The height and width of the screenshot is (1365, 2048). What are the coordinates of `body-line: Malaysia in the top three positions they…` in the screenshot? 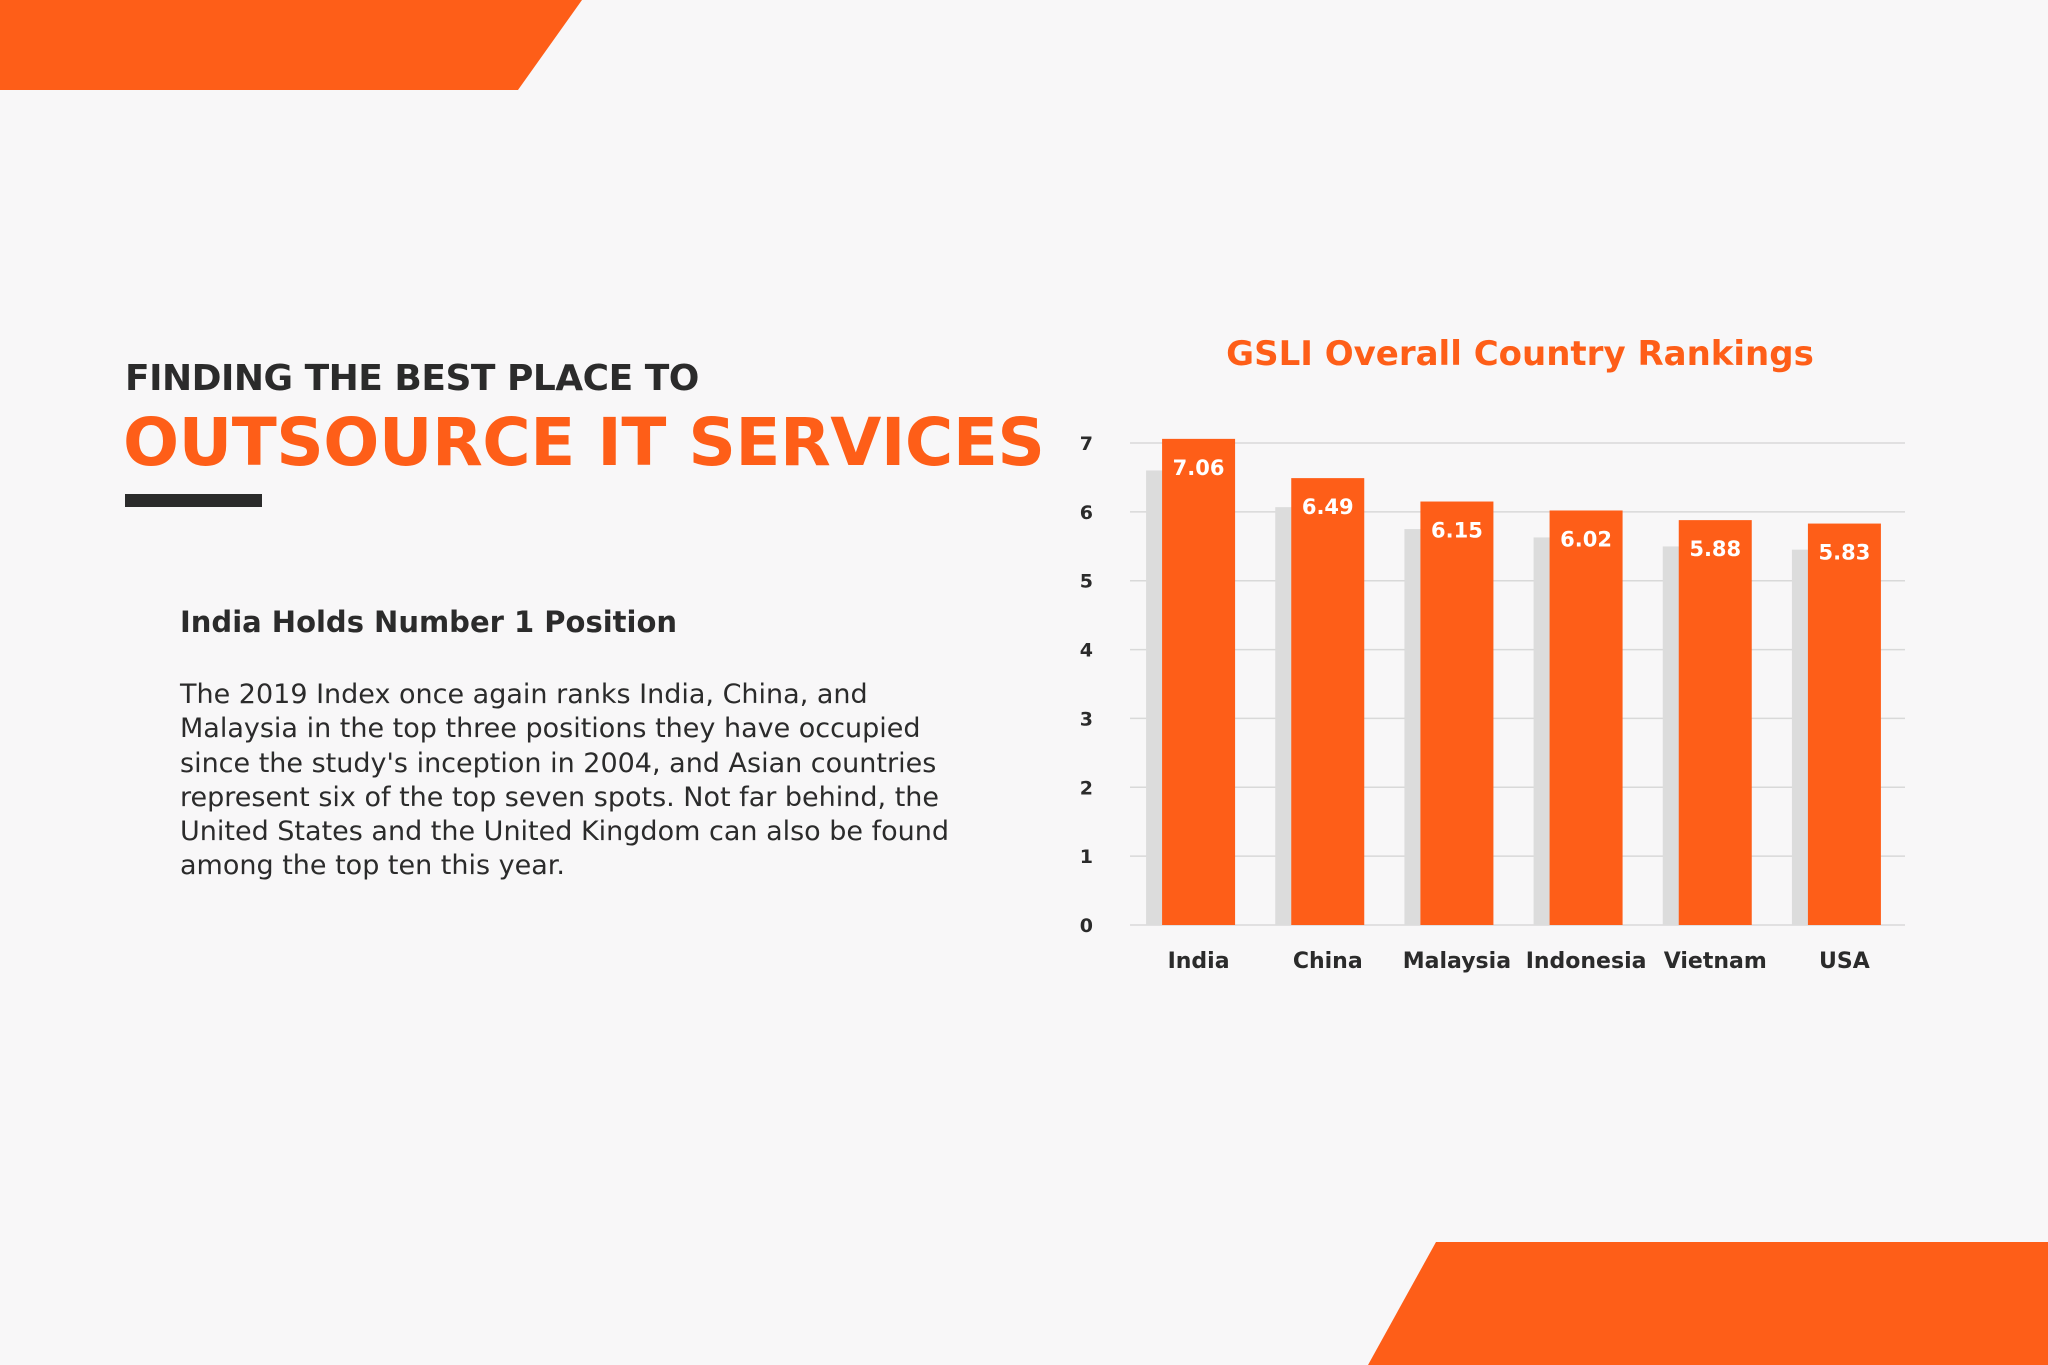 It's located at (550, 729).